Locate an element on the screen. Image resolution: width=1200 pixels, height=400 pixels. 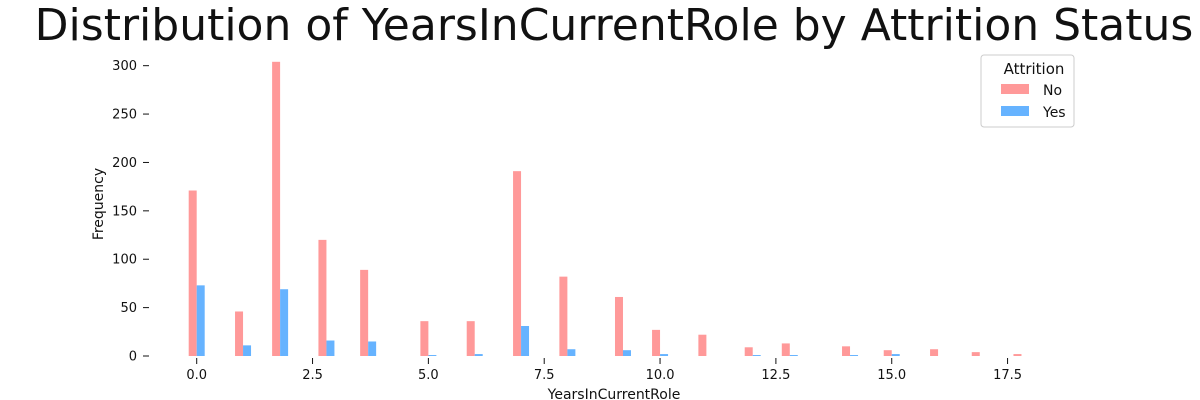
y-tick-label-100: 100 is located at coordinates (124, 260).